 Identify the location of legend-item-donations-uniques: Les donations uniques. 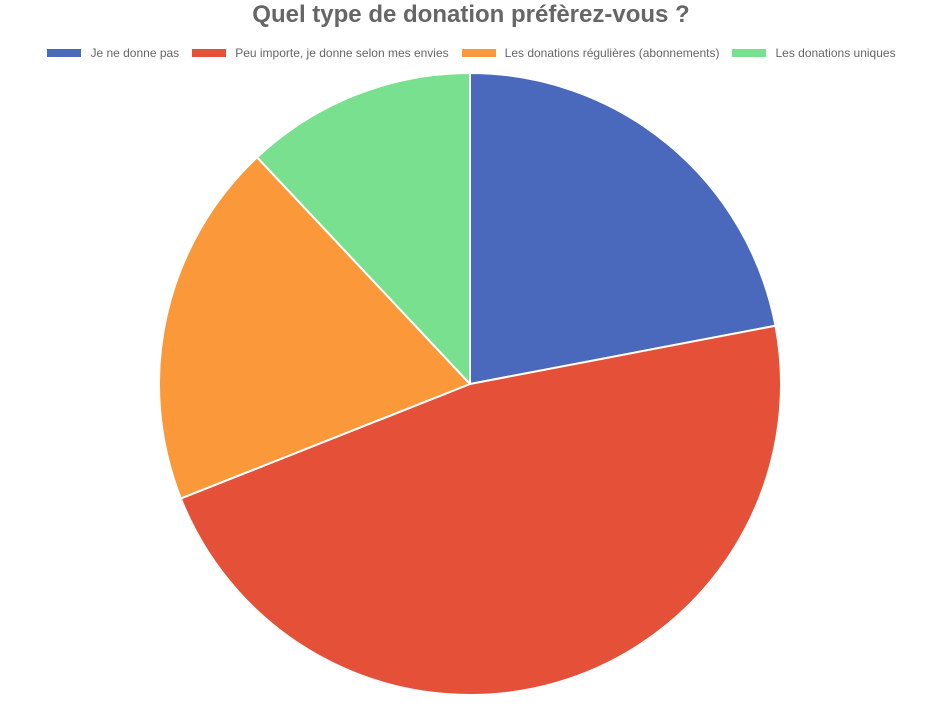
(813, 53).